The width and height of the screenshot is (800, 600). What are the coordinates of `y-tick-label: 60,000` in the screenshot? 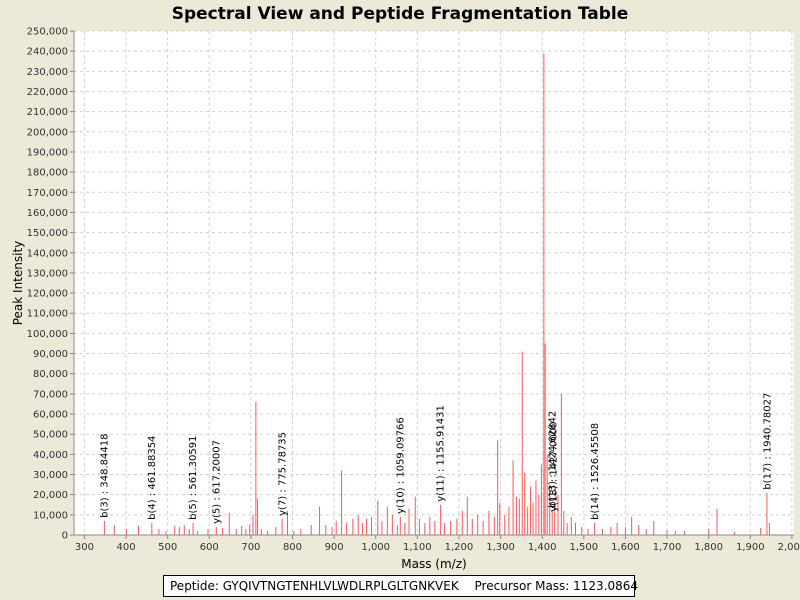 It's located at (50, 415).